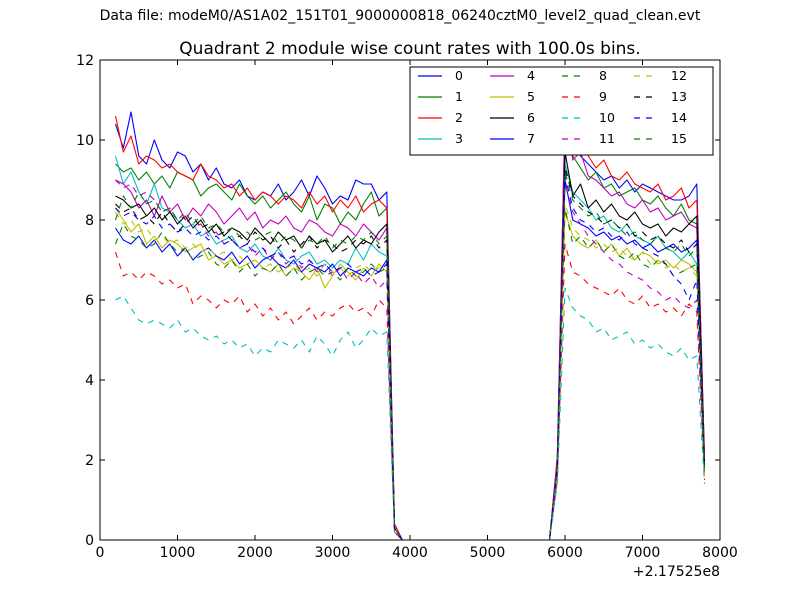 This screenshot has height=600, width=800. Describe the element at coordinates (603, 75) in the screenshot. I see `legend-label-8: 8` at that location.